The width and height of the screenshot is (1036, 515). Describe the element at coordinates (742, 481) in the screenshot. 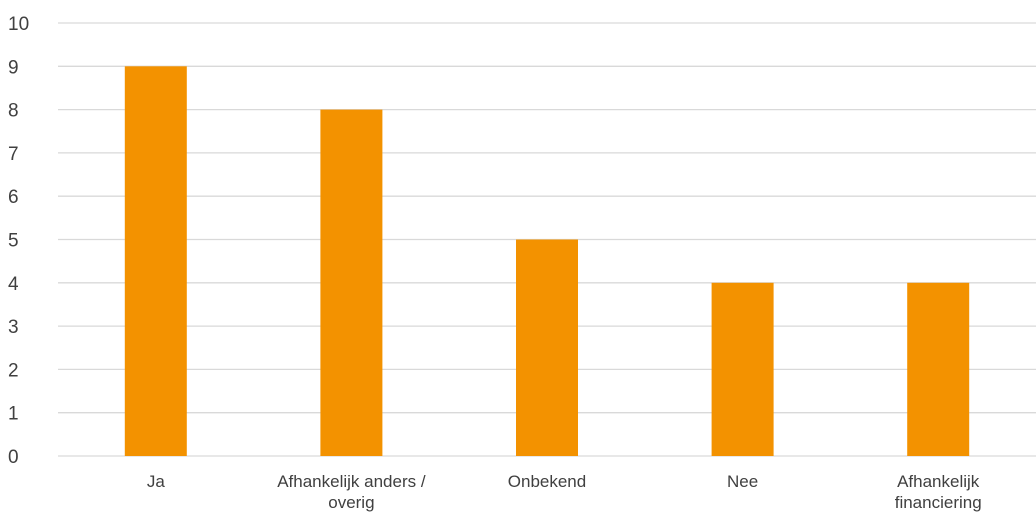

I see `x-category-label: Nee` at that location.